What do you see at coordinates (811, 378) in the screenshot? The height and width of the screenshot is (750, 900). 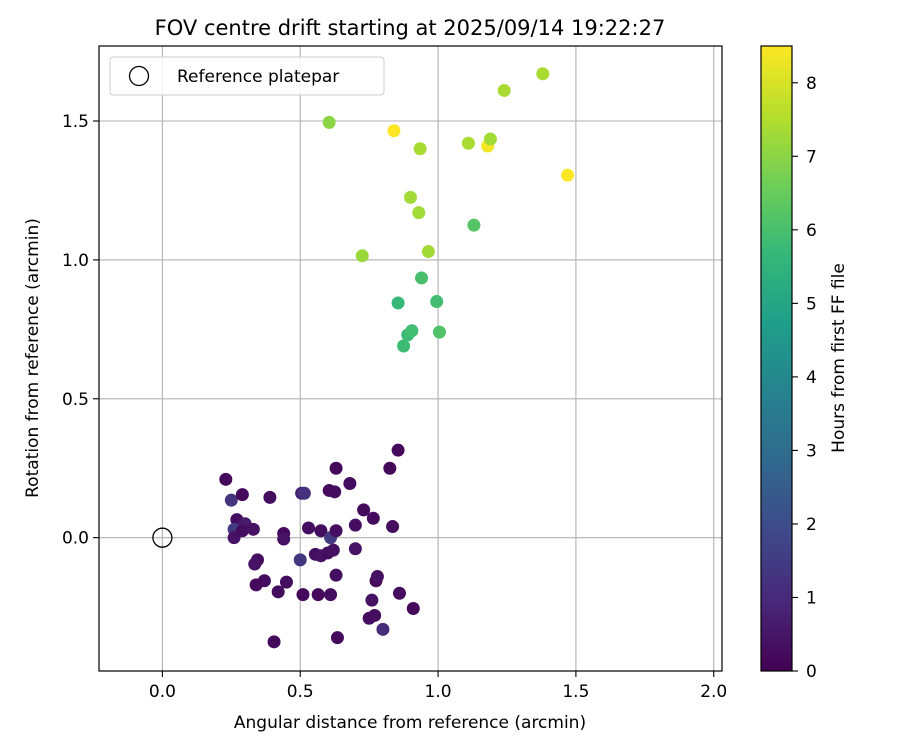 I see `colorbar-tick-label: 4` at bounding box center [811, 378].